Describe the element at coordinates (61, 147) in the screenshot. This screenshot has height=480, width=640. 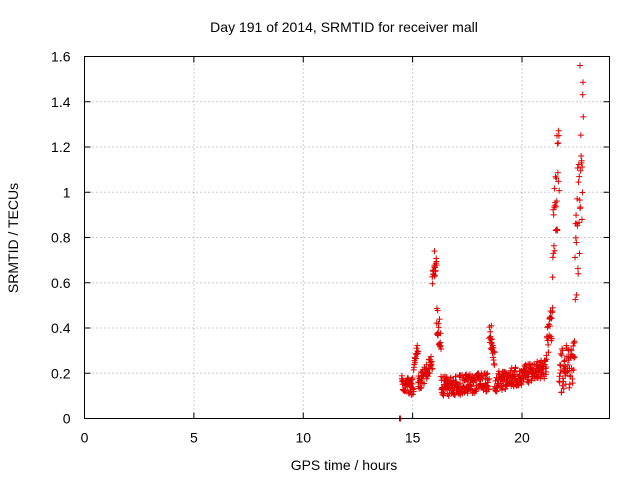
I see `y-tick-label: 1.2` at that location.